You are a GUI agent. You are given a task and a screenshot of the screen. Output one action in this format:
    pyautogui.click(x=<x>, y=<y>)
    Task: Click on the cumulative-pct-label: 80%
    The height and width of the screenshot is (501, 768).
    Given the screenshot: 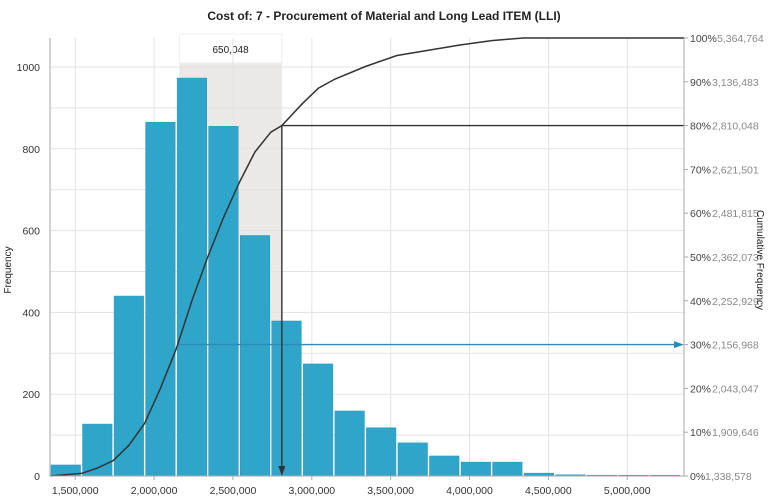 What is the action you would take?
    pyautogui.click(x=700, y=127)
    